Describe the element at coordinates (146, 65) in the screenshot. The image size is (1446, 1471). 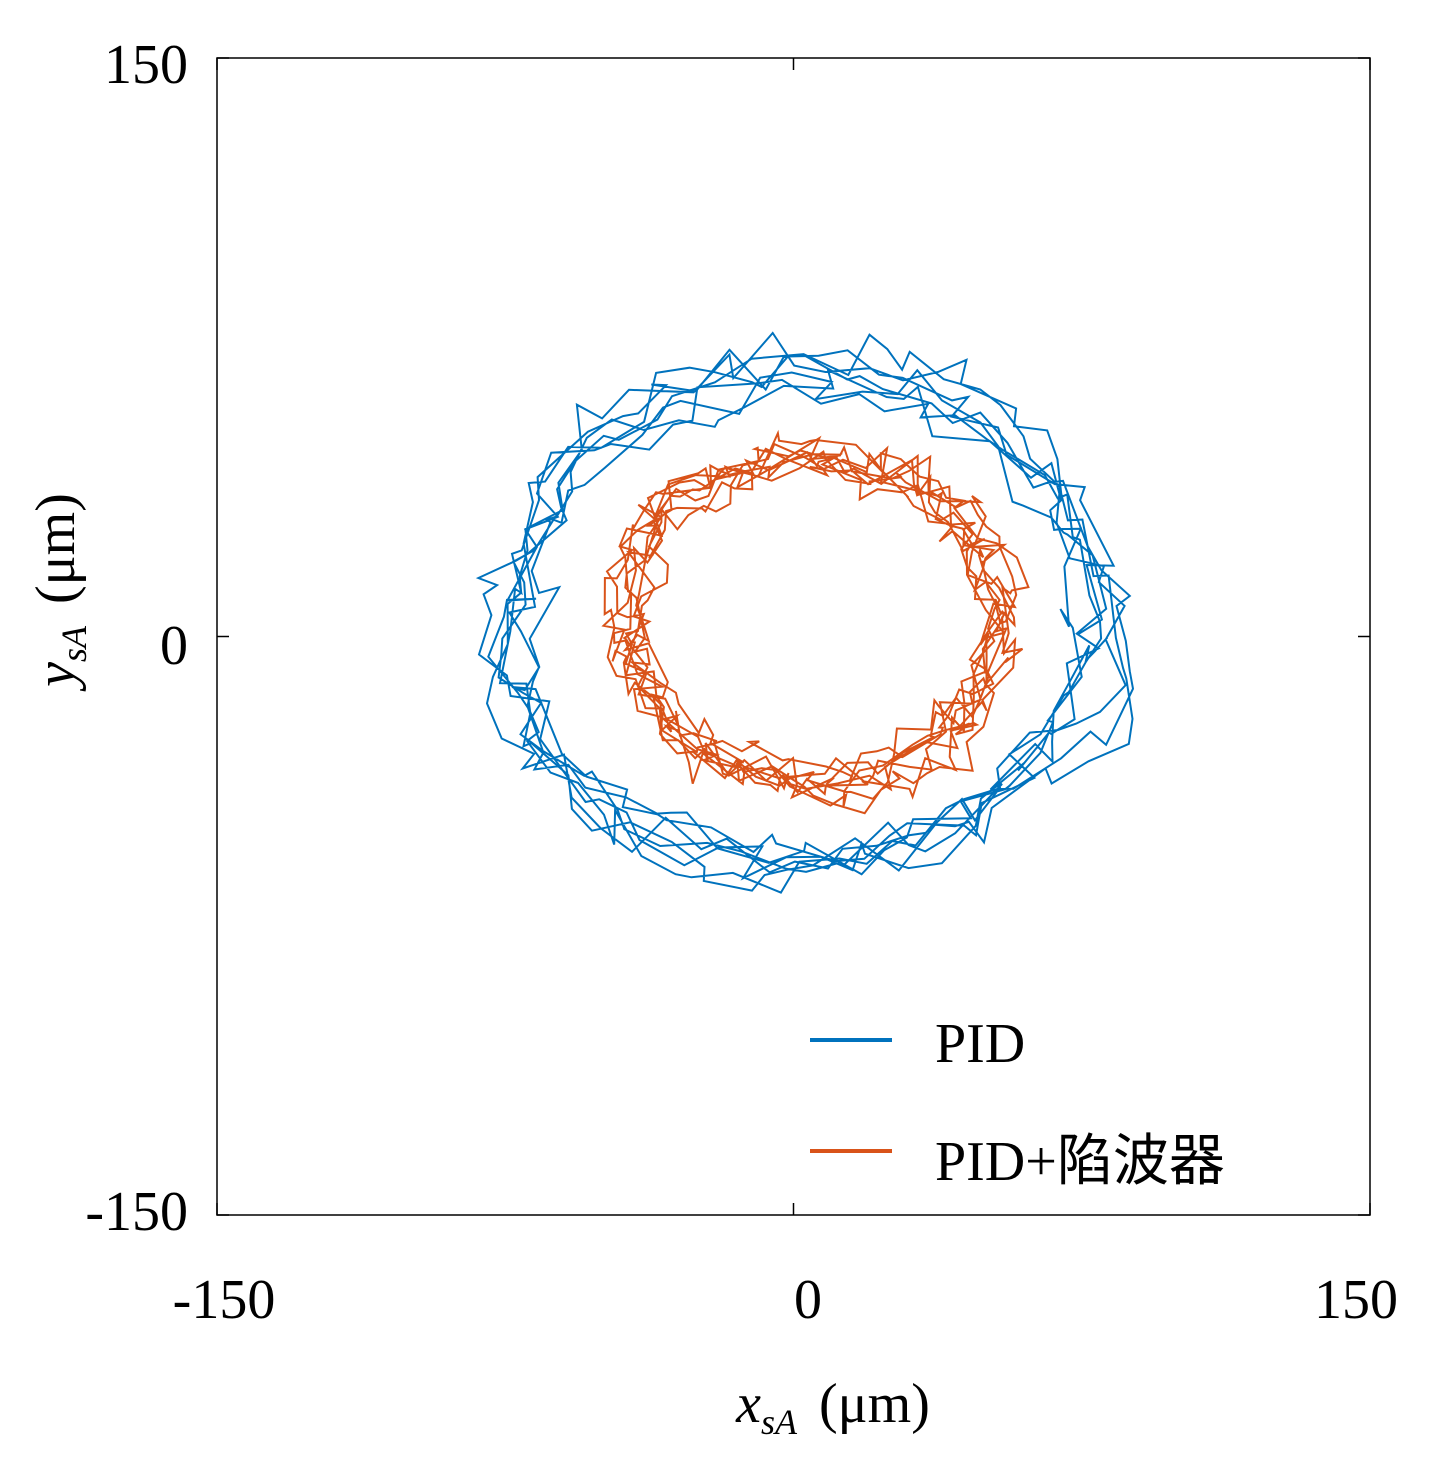
I see `y-tick-label: 150` at that location.